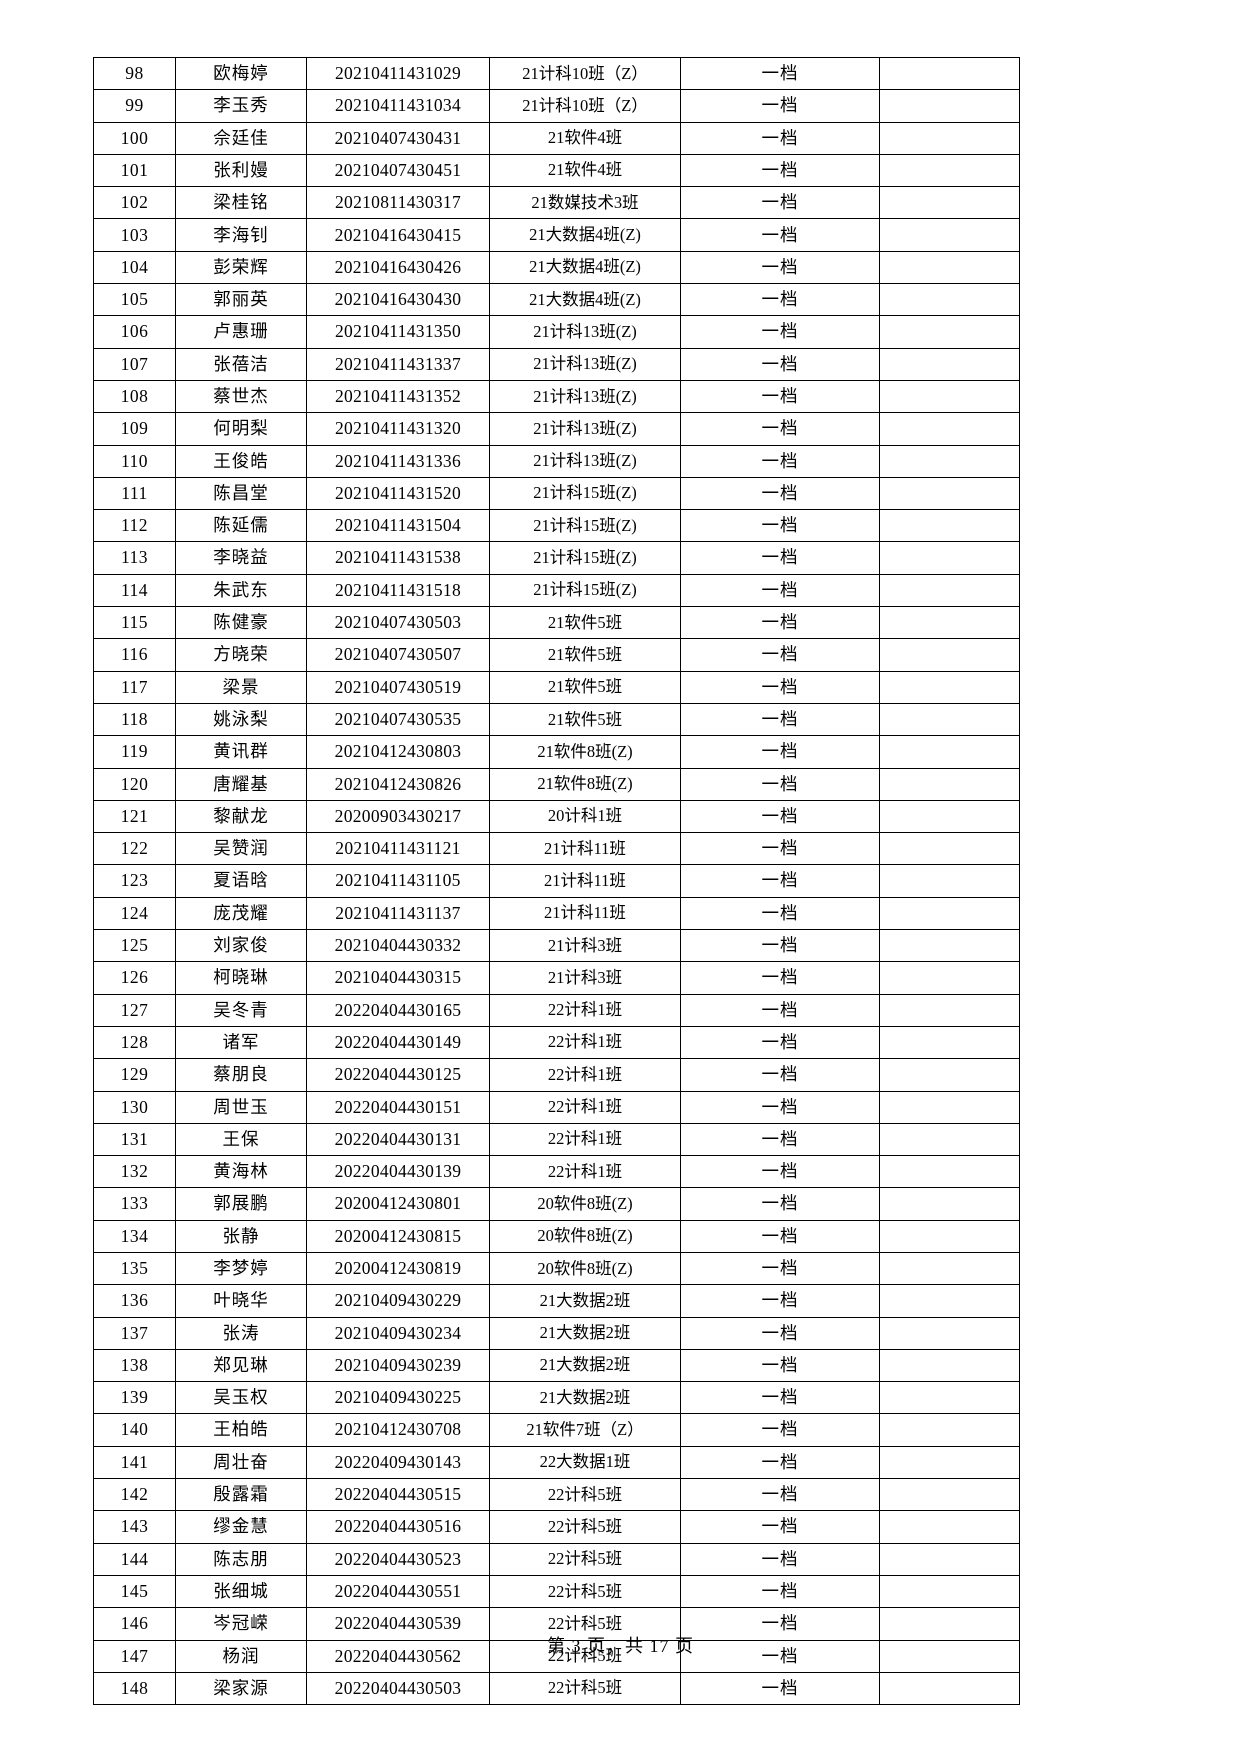 The height and width of the screenshot is (1754, 1241). I want to click on student-id: 20210404430332, so click(398, 946).